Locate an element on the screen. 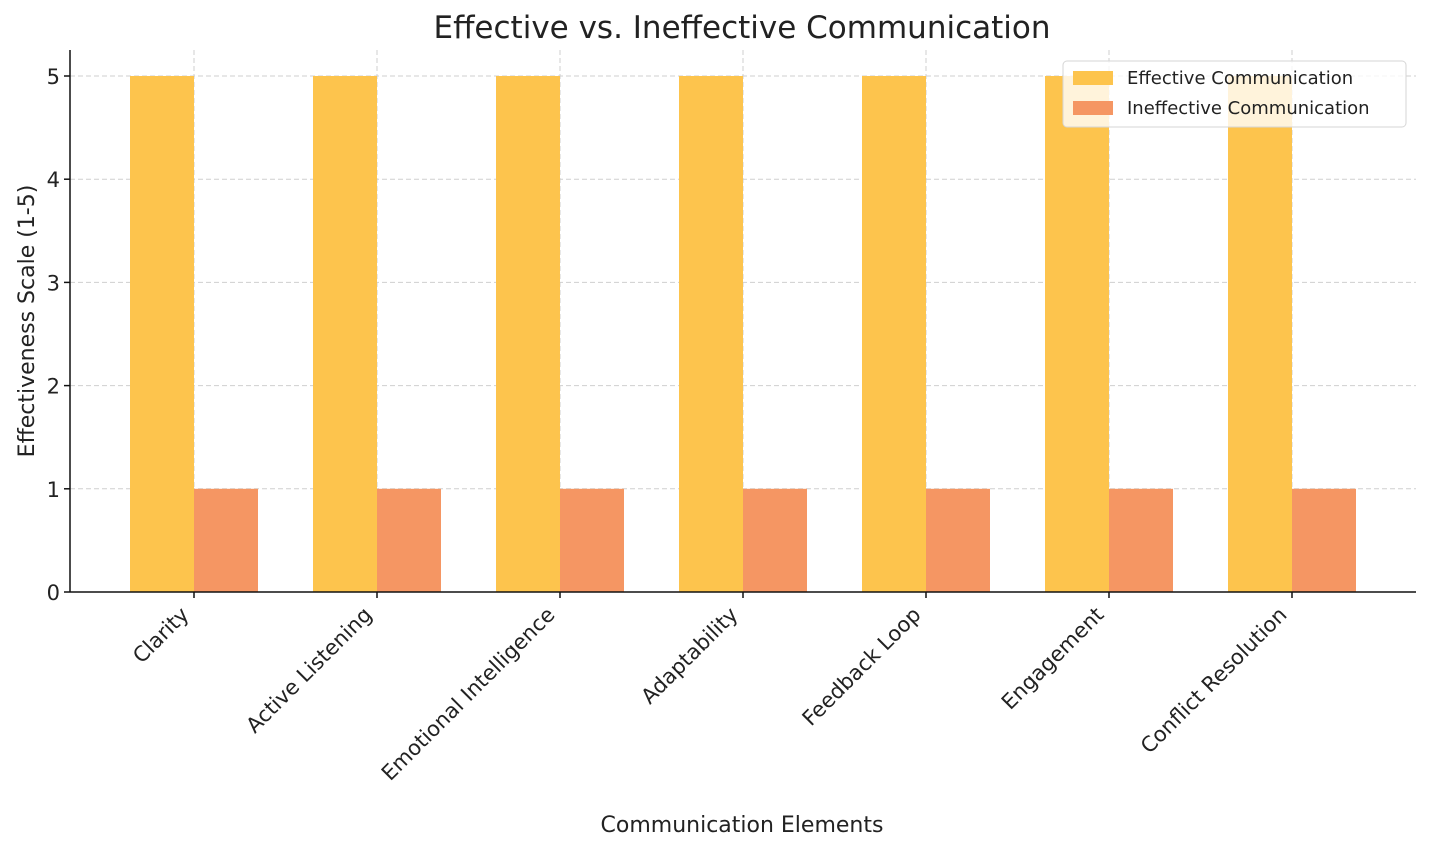 The image size is (1430, 852). y-tick-label: 5 is located at coordinates (53, 77).